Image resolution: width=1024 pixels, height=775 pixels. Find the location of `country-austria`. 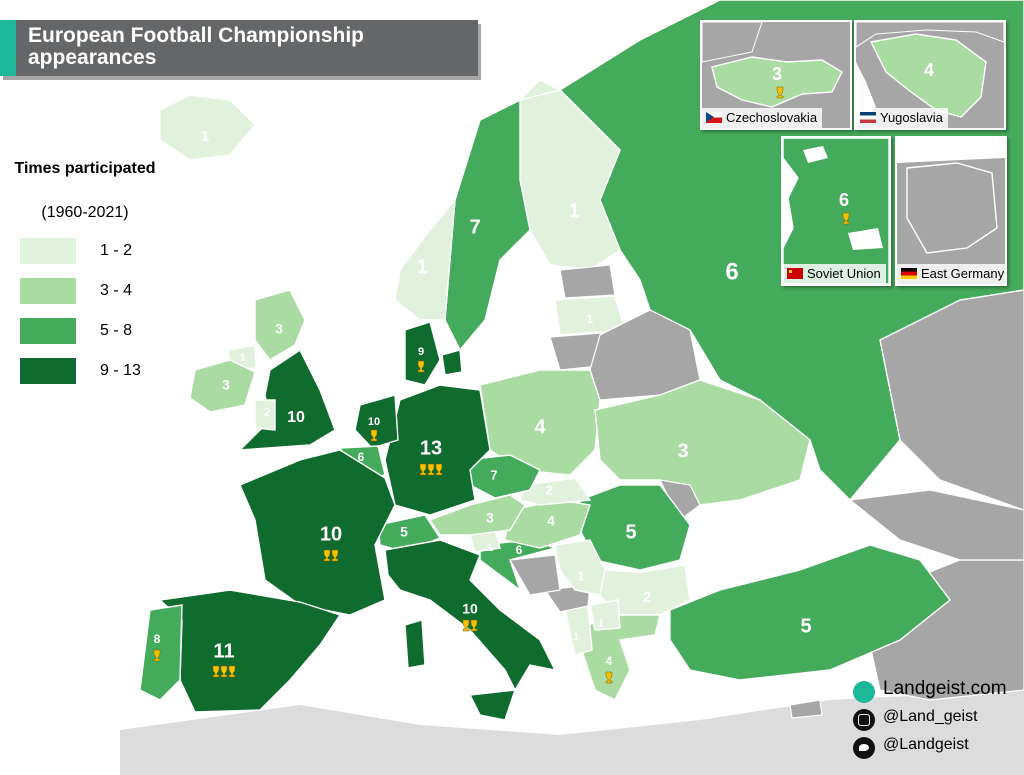

country-austria is located at coordinates (477, 515).